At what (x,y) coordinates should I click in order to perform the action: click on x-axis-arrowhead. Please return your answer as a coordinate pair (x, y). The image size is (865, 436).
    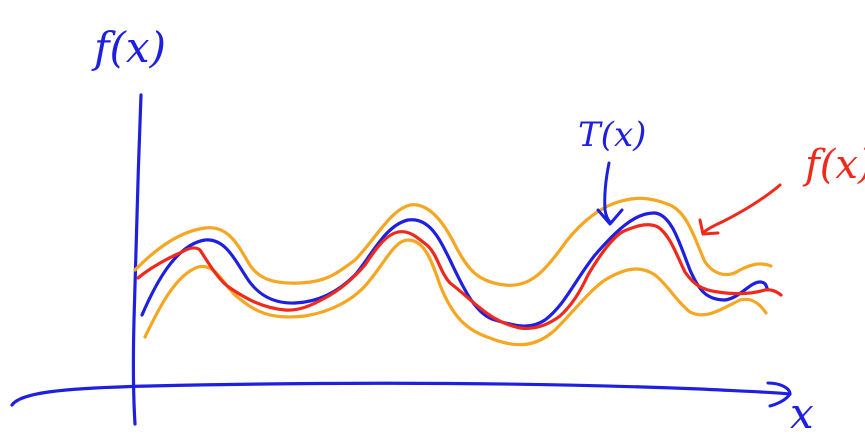
    Looking at the image, I should click on (779, 394).